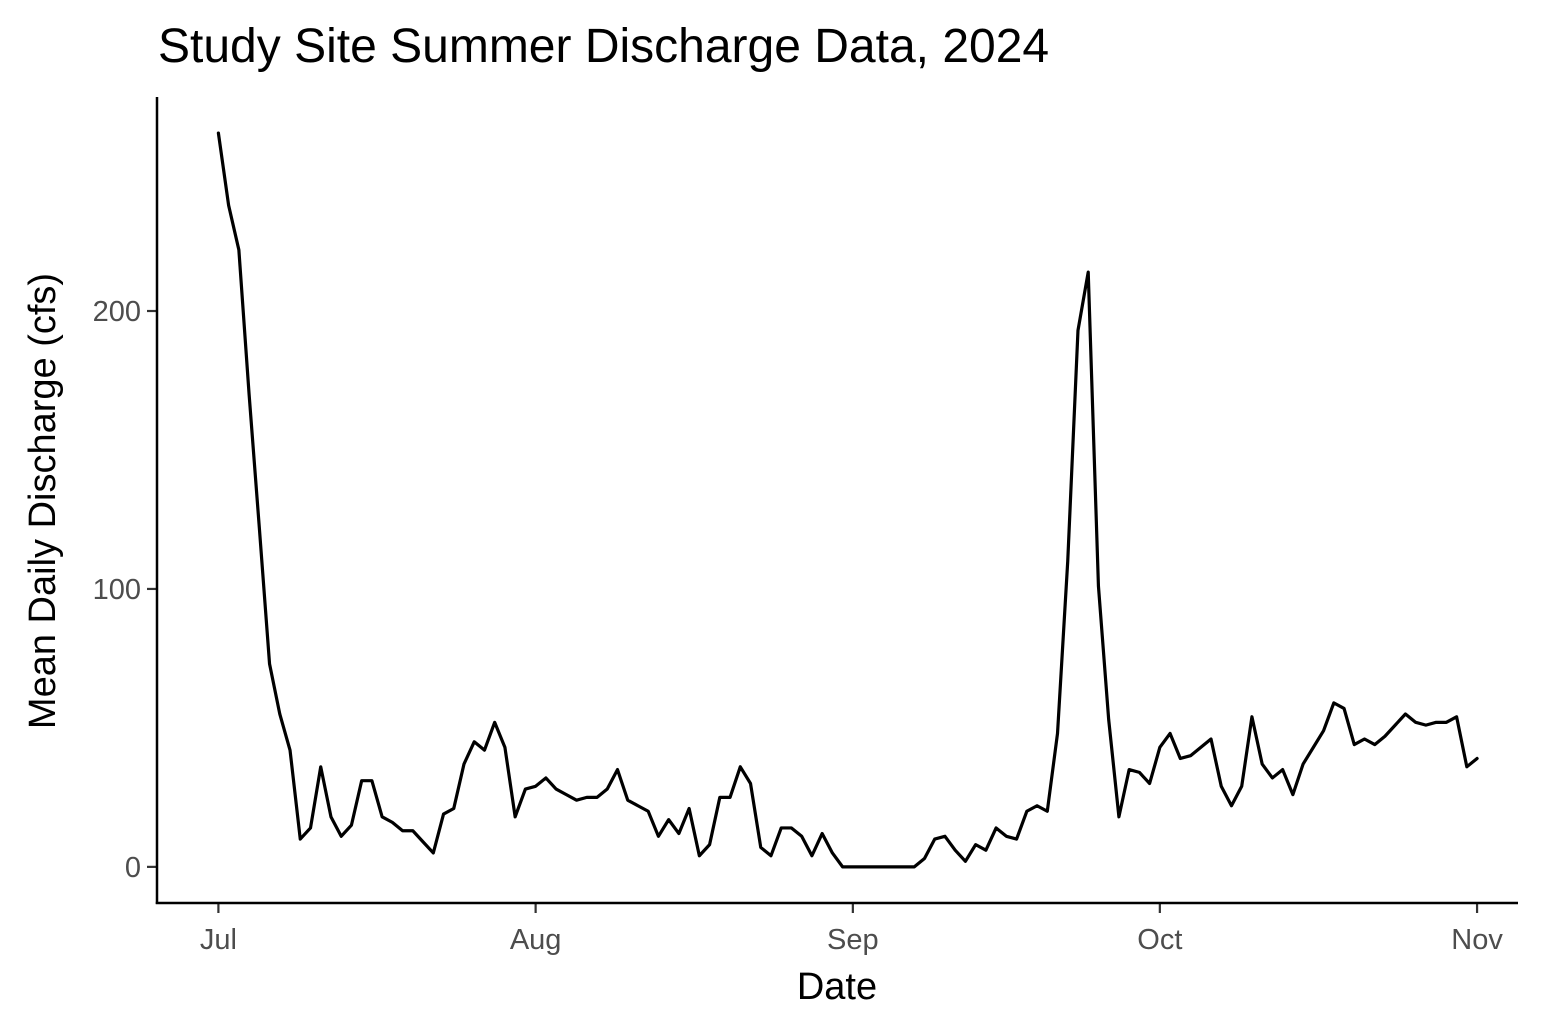  What do you see at coordinates (1159, 940) in the screenshot?
I see `x-tick-label: Oct` at bounding box center [1159, 940].